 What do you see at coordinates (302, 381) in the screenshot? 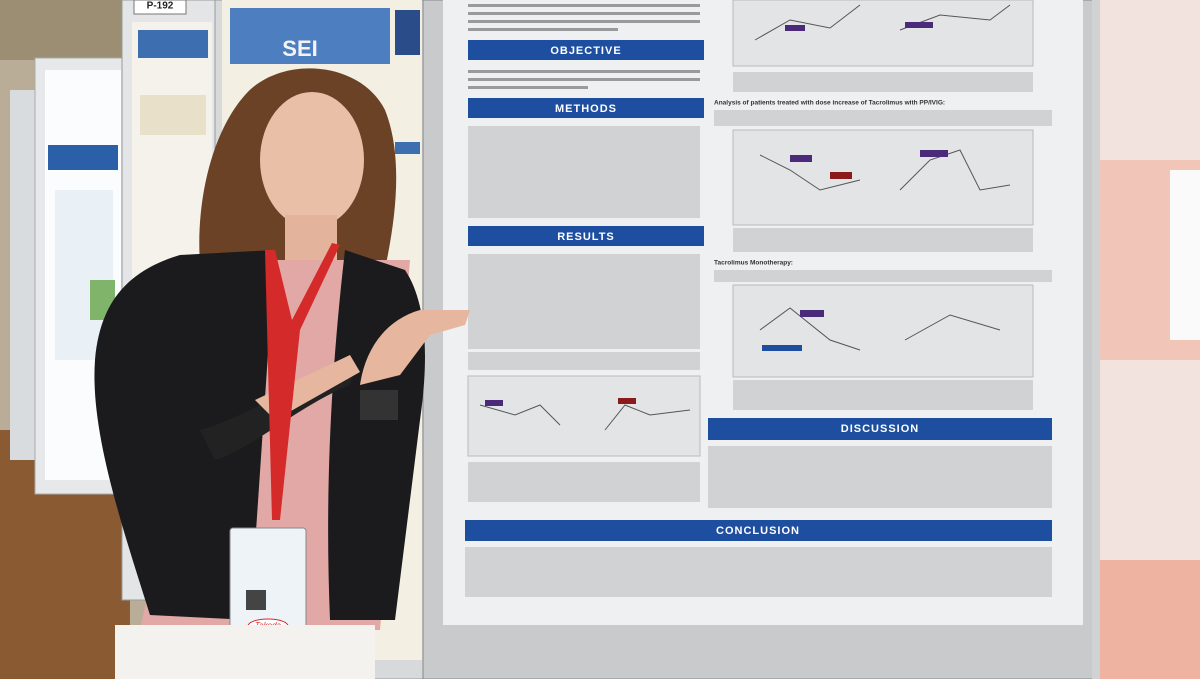
I see `lanyard` at bounding box center [302, 381].